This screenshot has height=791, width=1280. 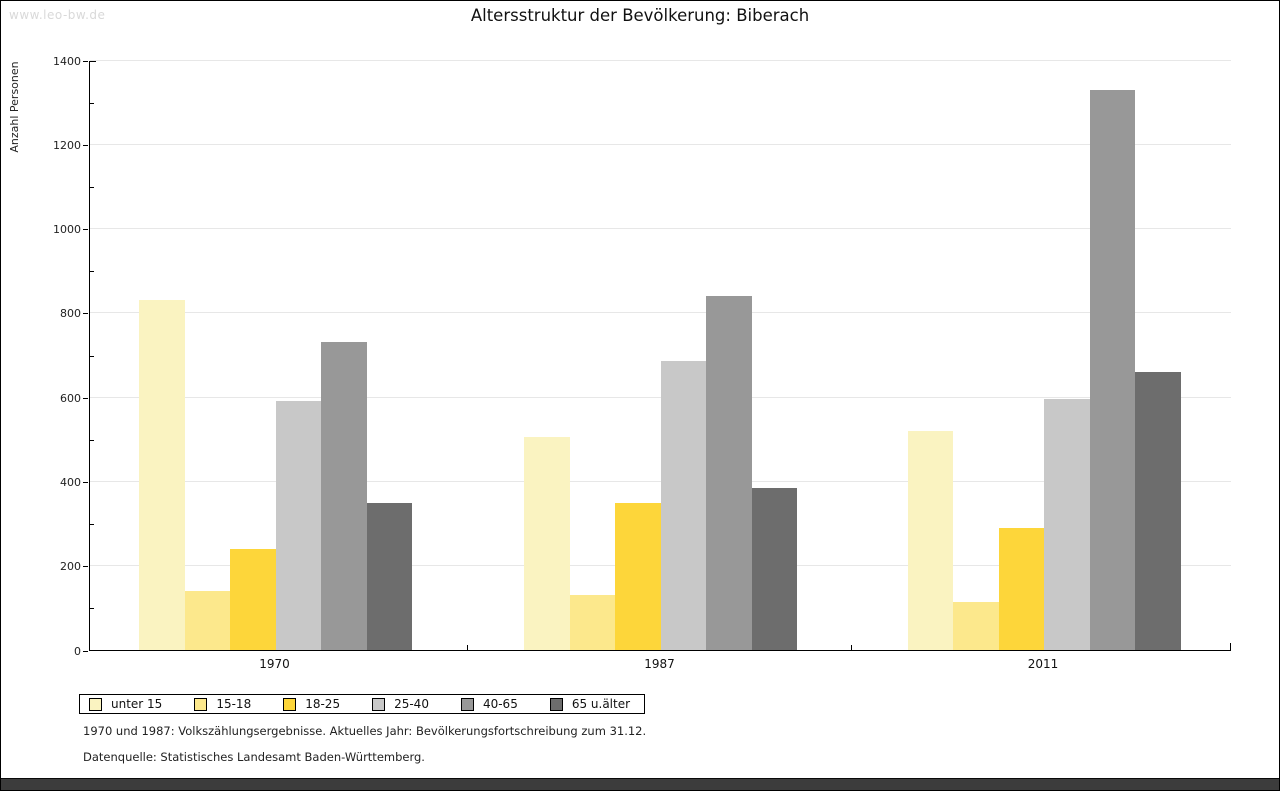 I want to click on legend-label-15-18: 15-18, so click(x=234, y=704).